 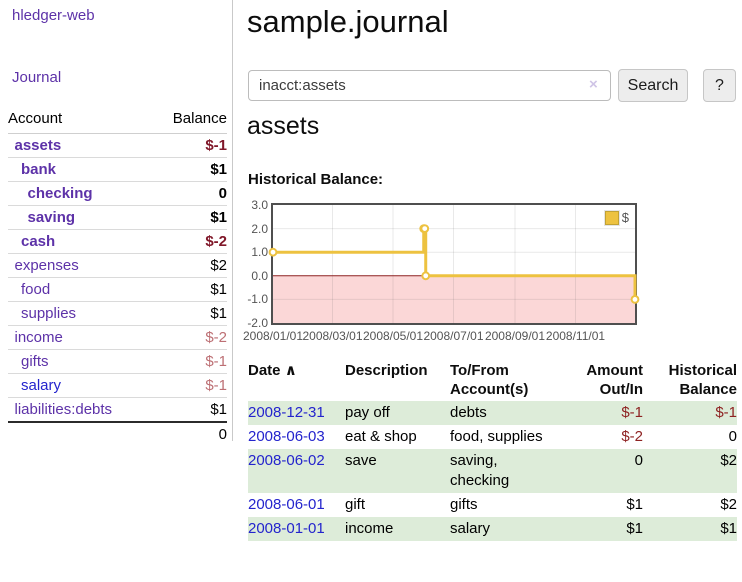 What do you see at coordinates (492, 413) in the screenshot?
I see `register-row: 2008-12-31 pay off debts $-1 $-1` at bounding box center [492, 413].